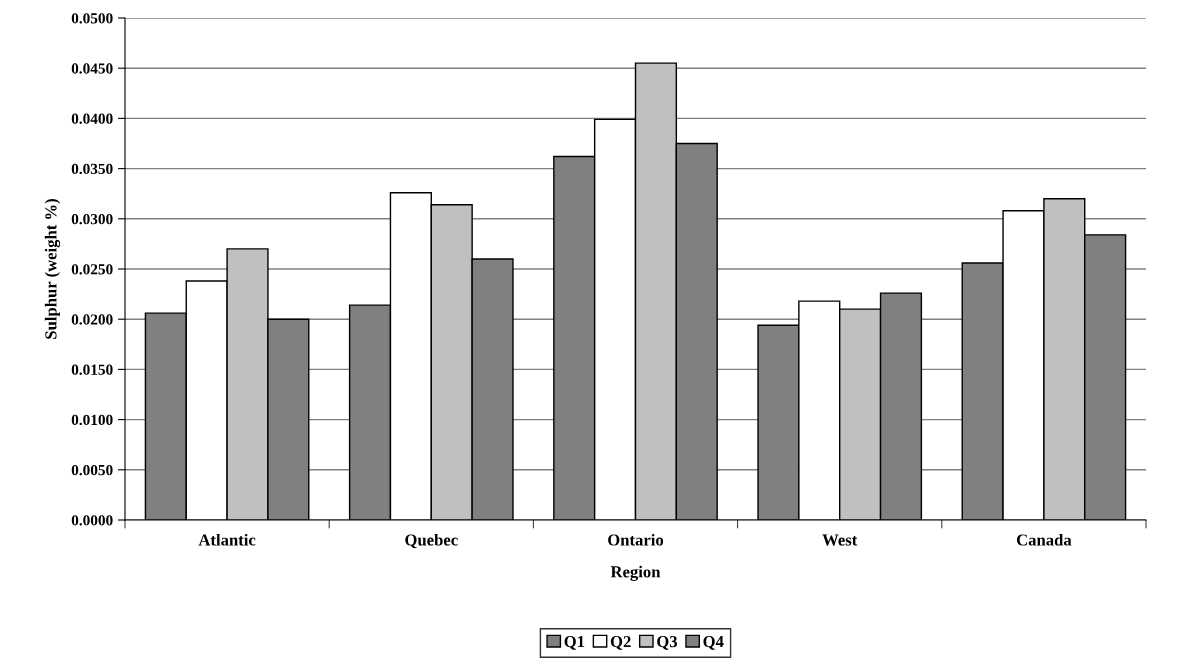 This screenshot has width=1188, height=666. Describe the element at coordinates (840, 540) in the screenshot. I see `x-tick-label: West` at that location.